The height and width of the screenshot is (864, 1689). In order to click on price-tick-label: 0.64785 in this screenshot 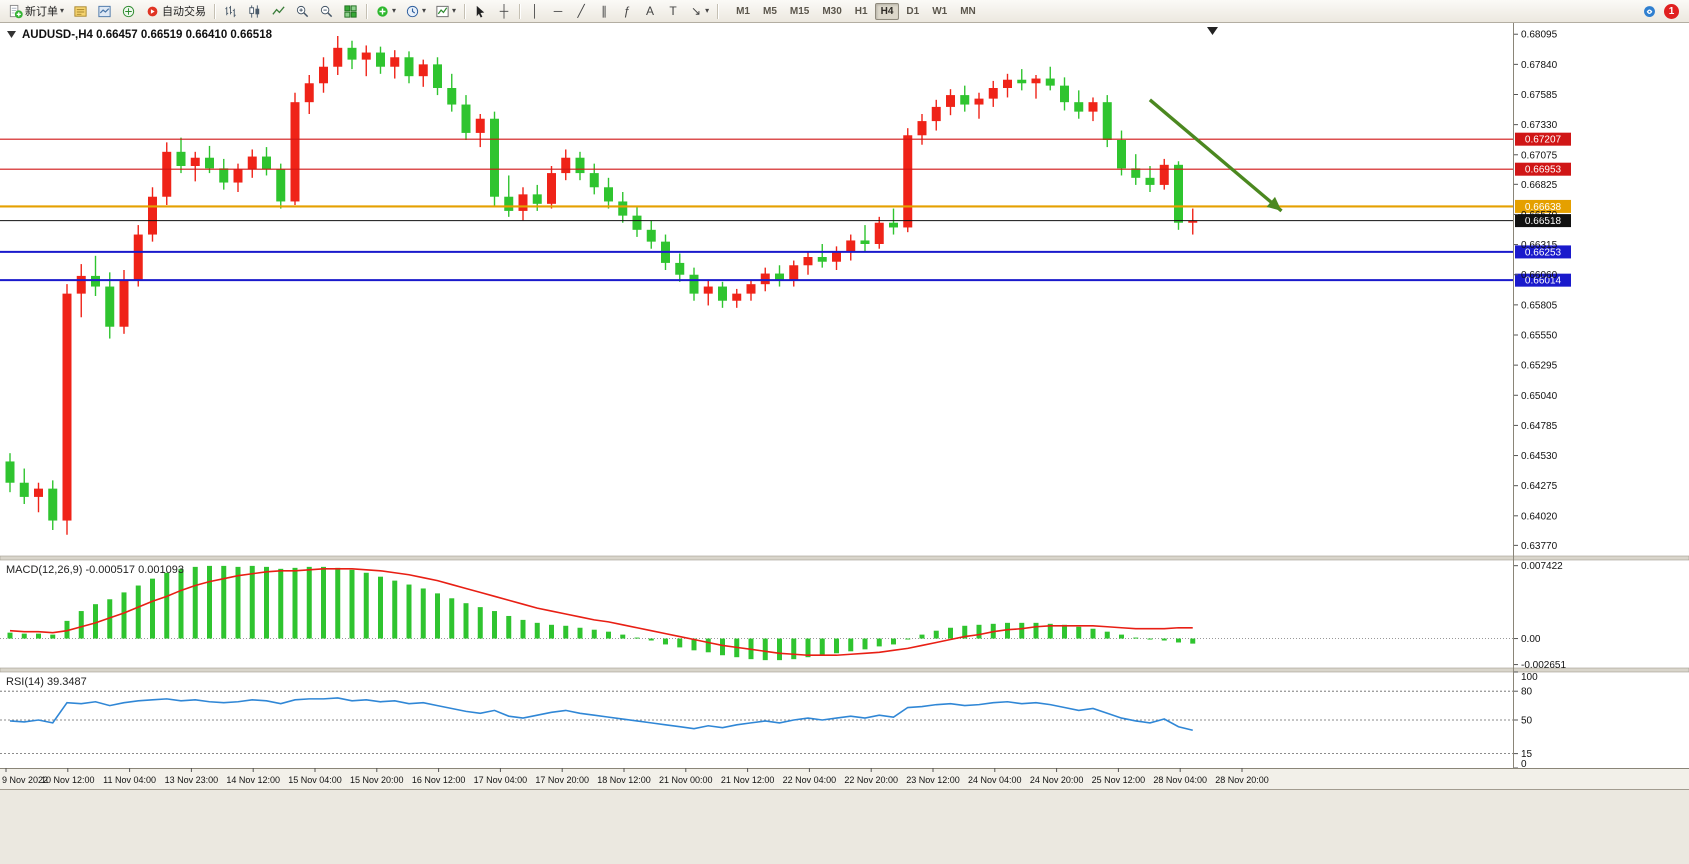, I will do `click(1539, 426)`.